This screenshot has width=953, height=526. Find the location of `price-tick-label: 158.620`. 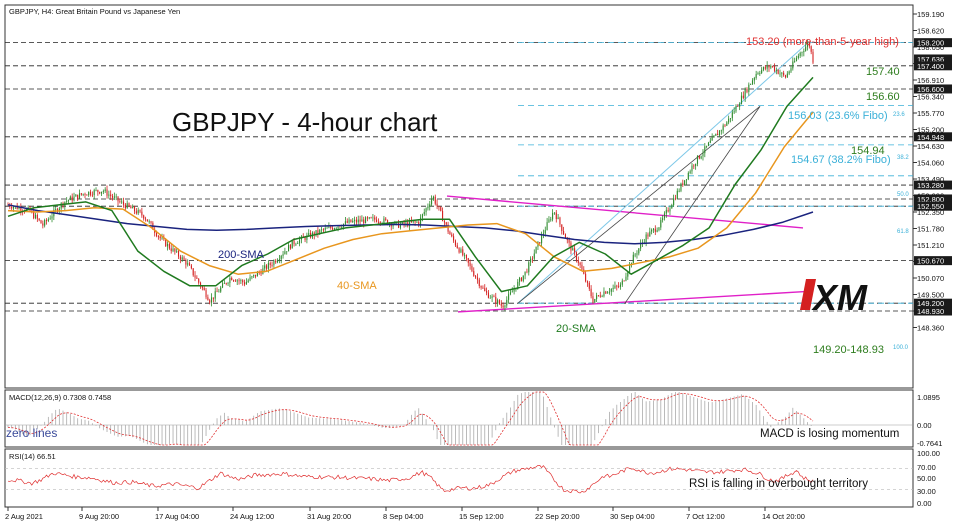

price-tick-label: 158.620 is located at coordinates (930, 31).